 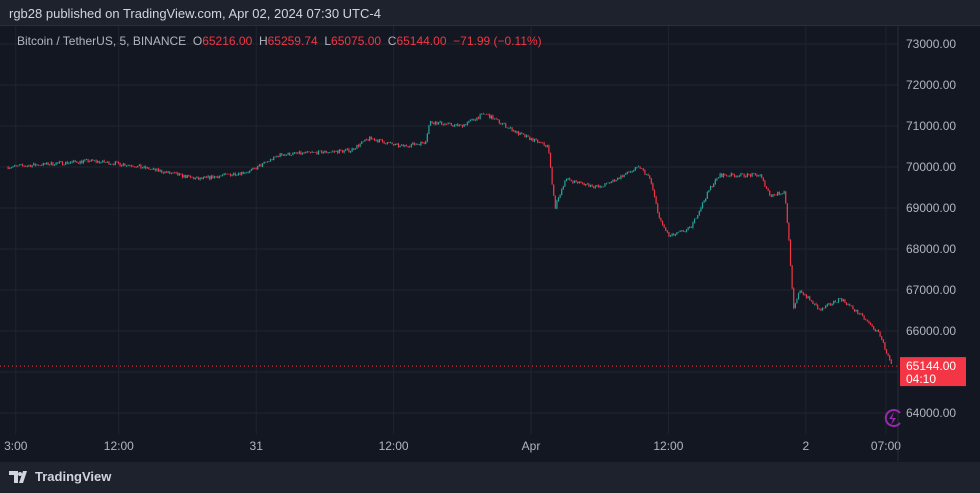 What do you see at coordinates (497, 41) in the screenshot?
I see `change-value: −71.99 (−0.11%)` at bounding box center [497, 41].